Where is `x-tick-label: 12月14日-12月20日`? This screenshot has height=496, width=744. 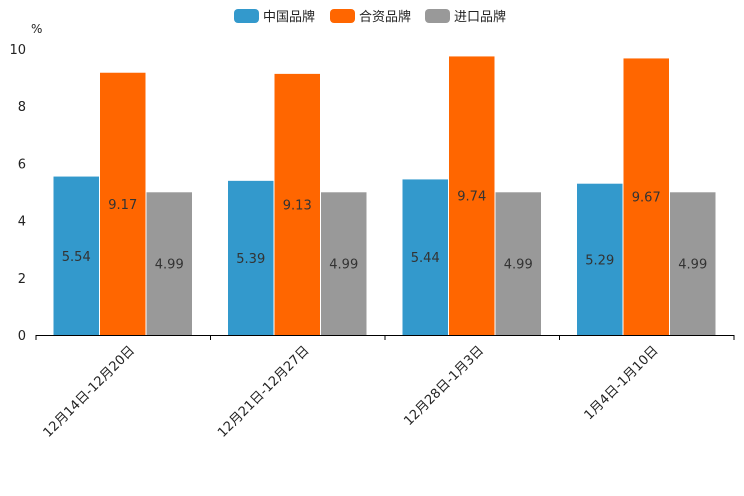
x-tick-label: 12月14日-12月20日 is located at coordinates (89, 391).